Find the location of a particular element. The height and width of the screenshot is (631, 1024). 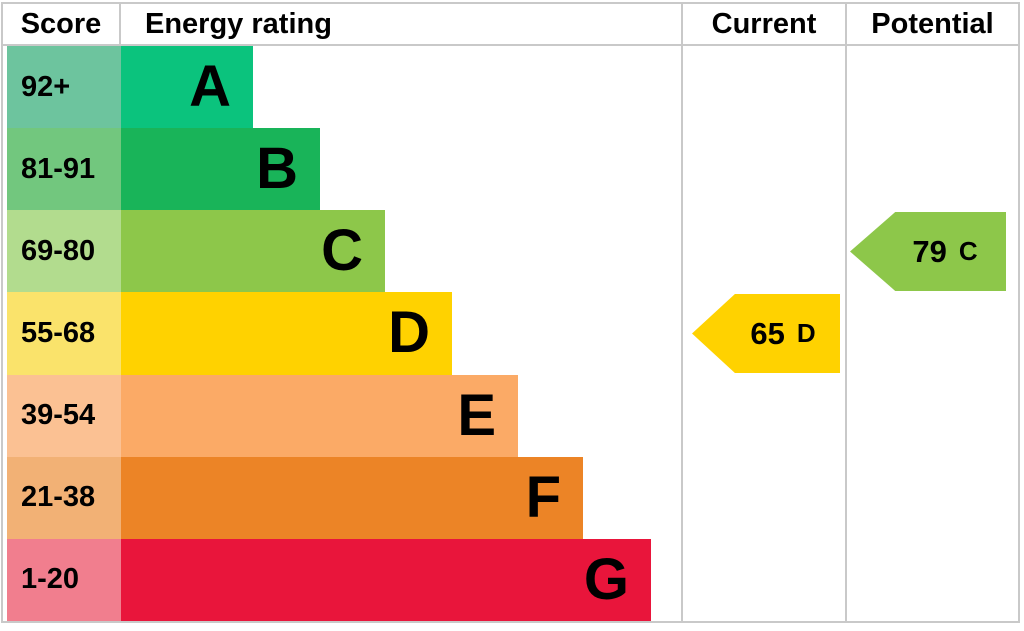

score-range-d: 55-68 is located at coordinates (64, 333).